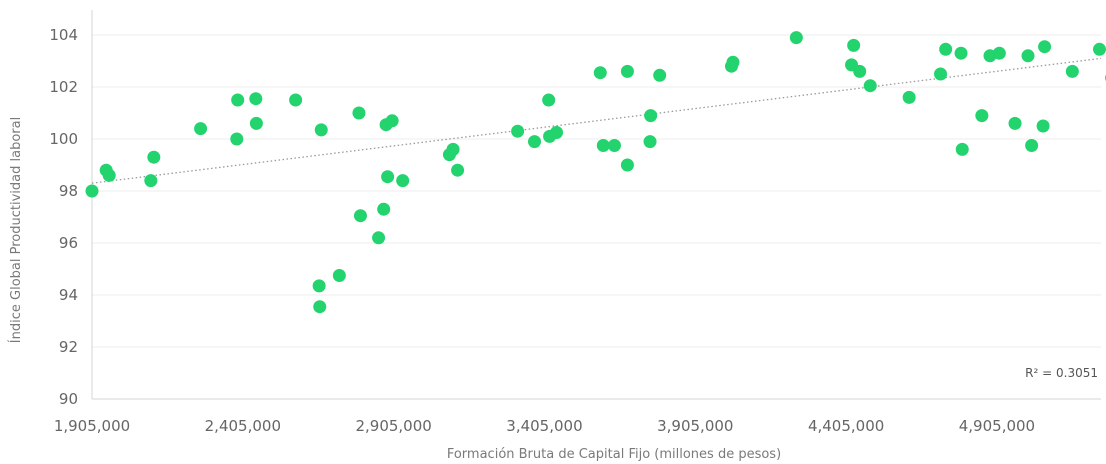  What do you see at coordinates (68, 295) in the screenshot?
I see `y-tick-label: 94` at bounding box center [68, 295].